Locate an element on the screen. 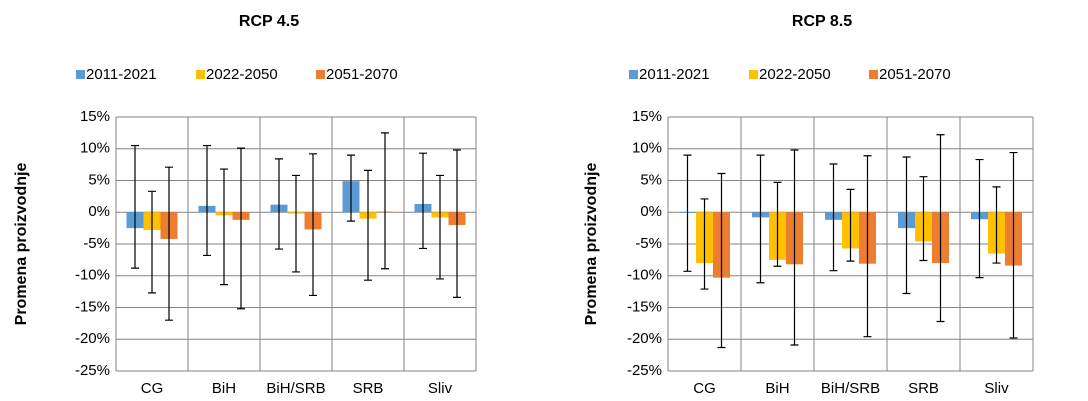 This screenshot has height=401, width=1088. chart-title: RCP 4.5 is located at coordinates (269, 21).